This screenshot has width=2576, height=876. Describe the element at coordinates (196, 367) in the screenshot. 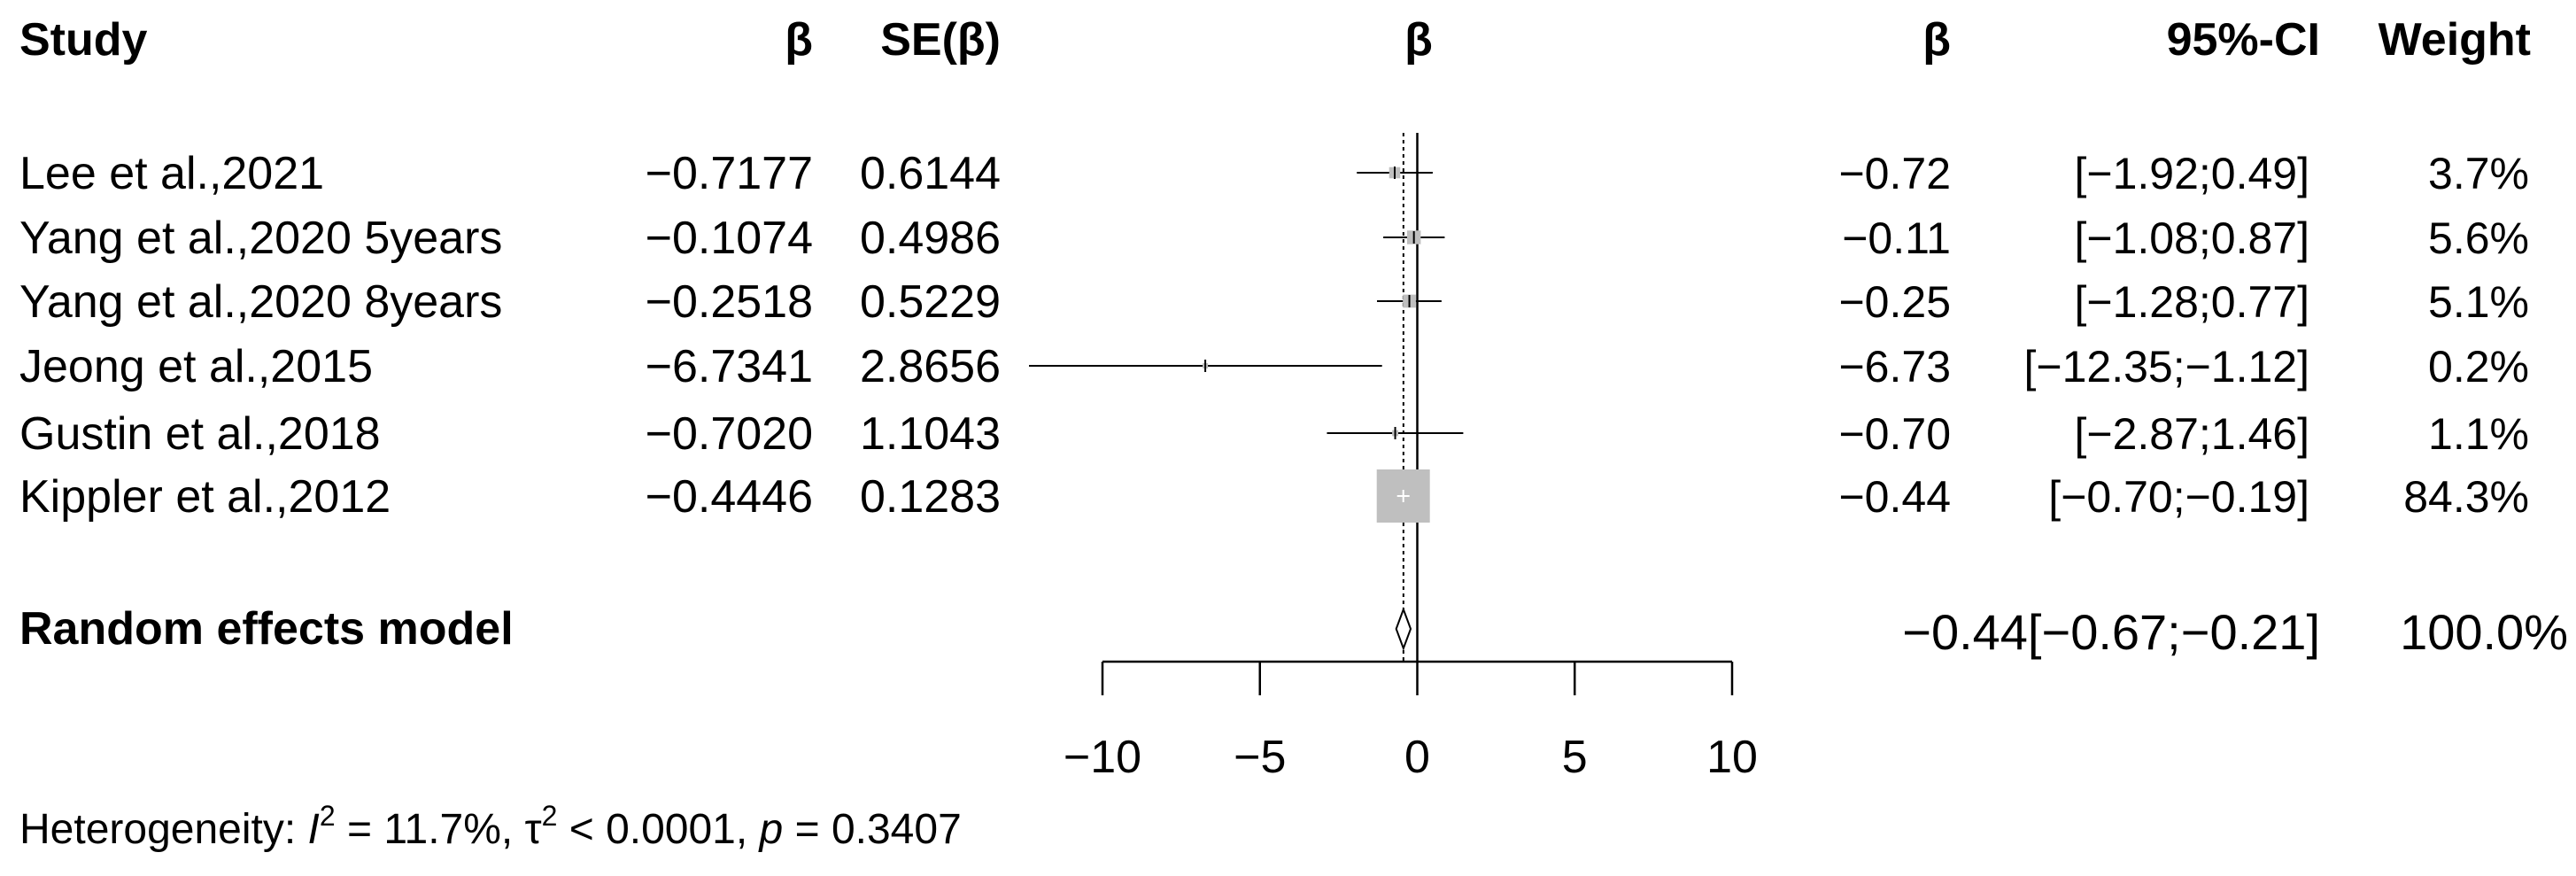

I see `study-name: Jeong et al.,2015` at that location.